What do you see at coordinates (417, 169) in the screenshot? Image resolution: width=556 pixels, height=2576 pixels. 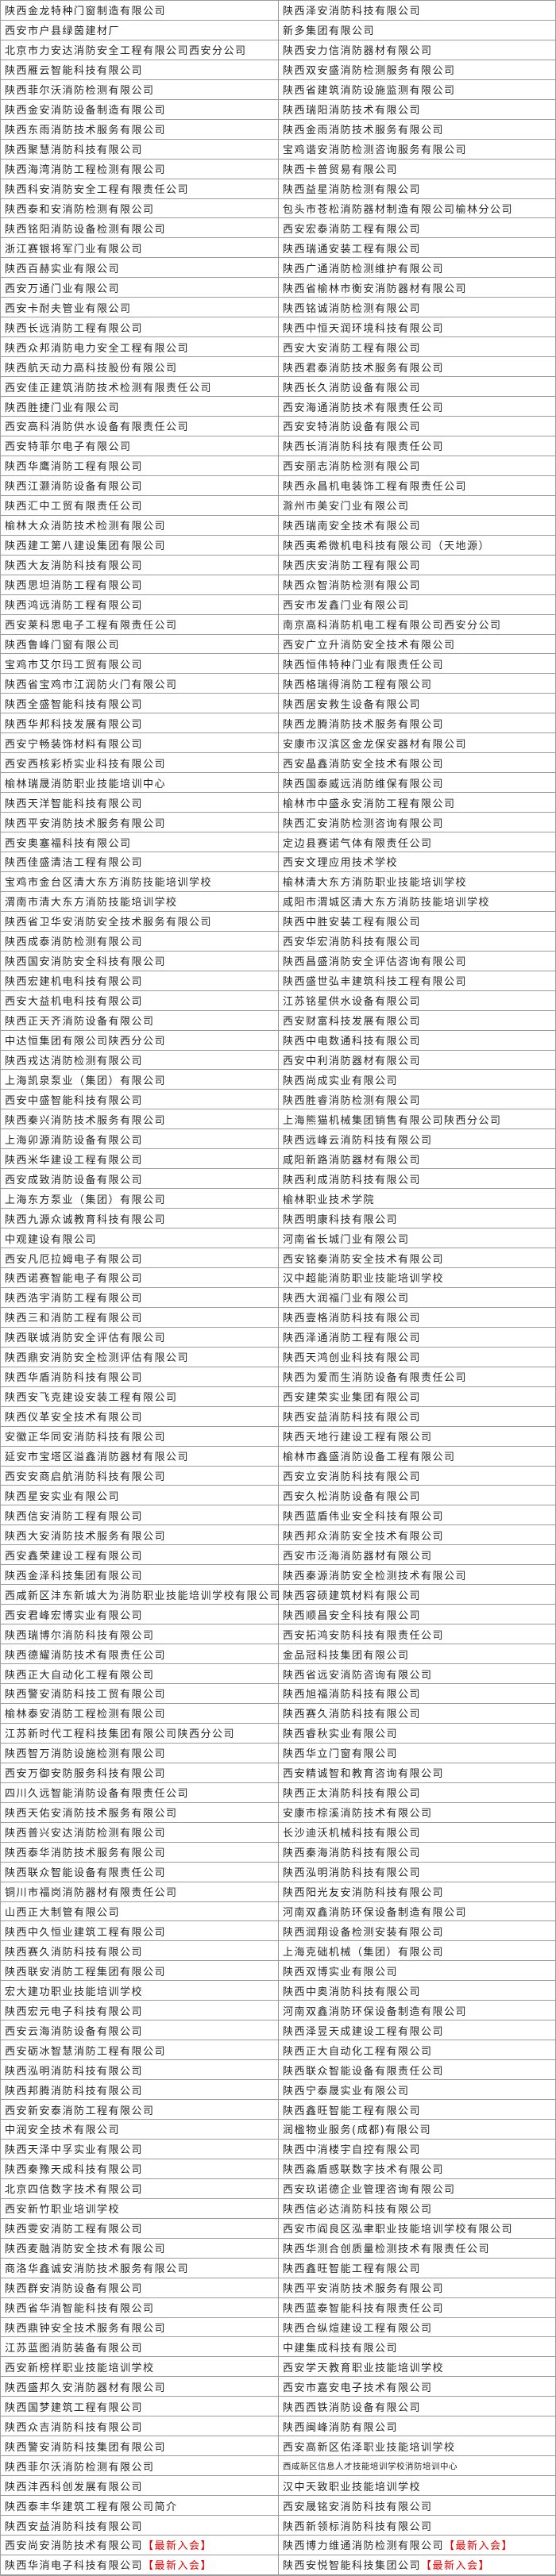 I see `list-item: 陕西卡普贸易有限公司` at bounding box center [417, 169].